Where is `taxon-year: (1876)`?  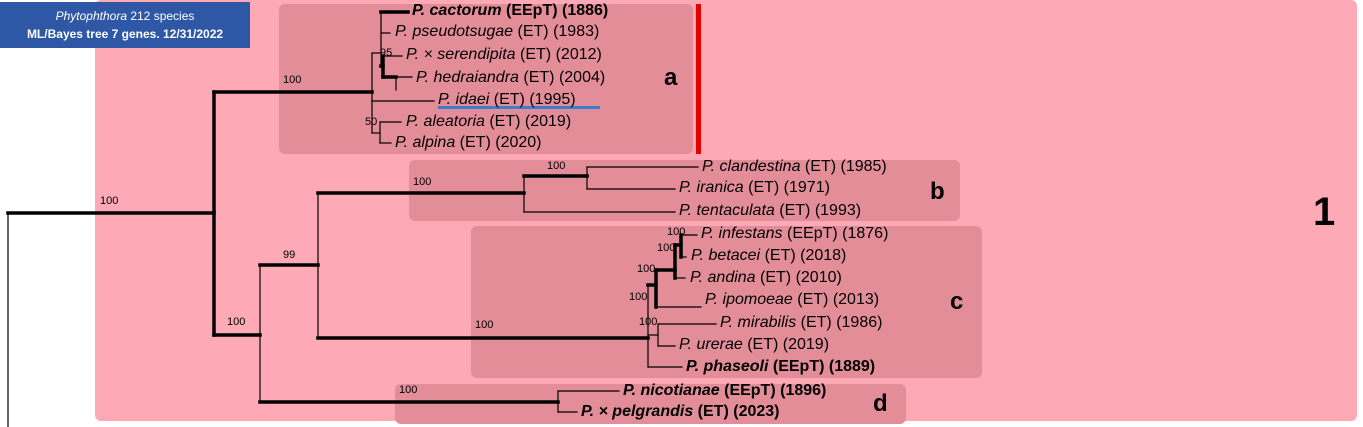
taxon-year: (1876) is located at coordinates (865, 233).